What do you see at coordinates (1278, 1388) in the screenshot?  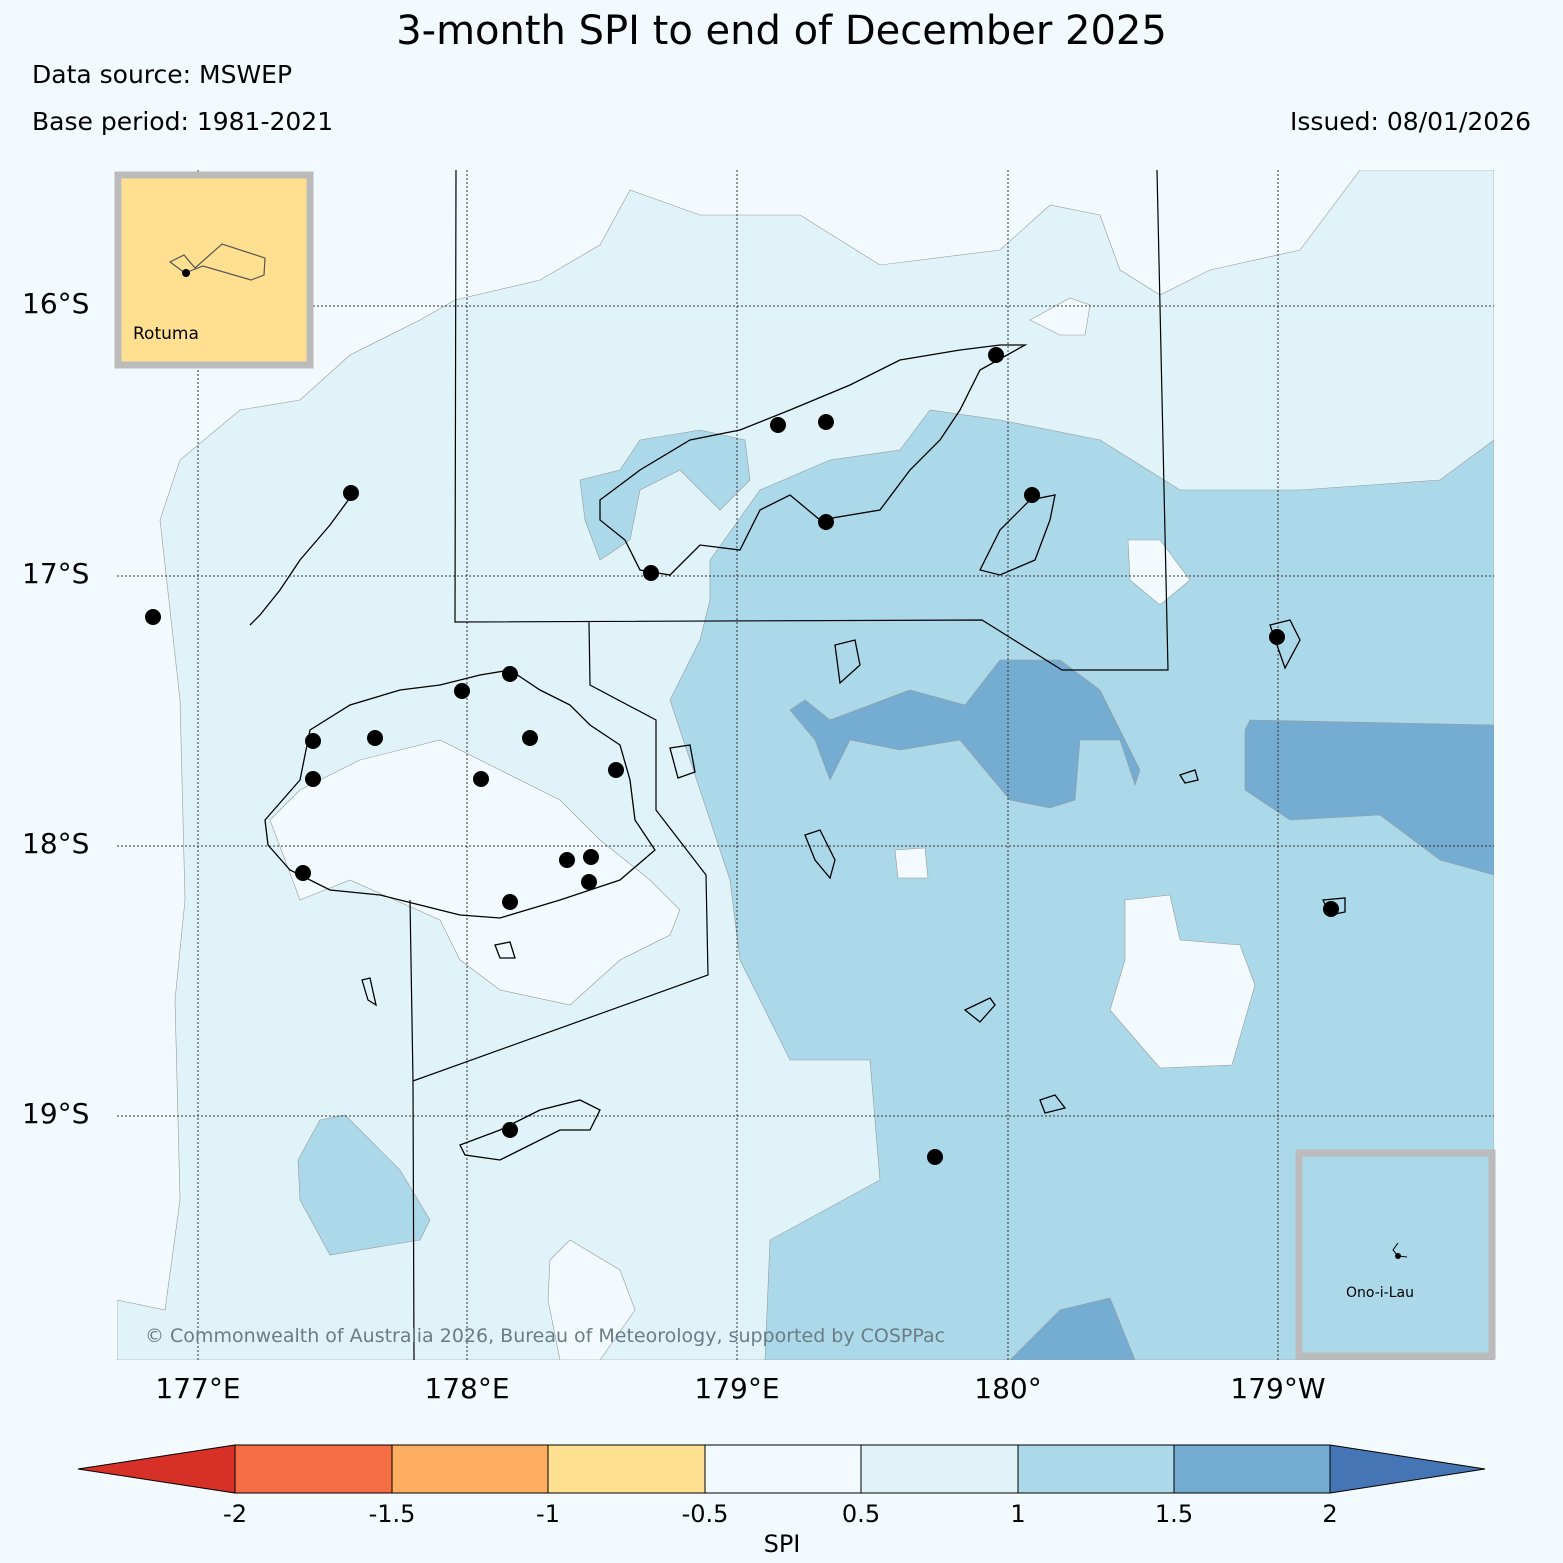 I see `lon-label: 179°W` at bounding box center [1278, 1388].